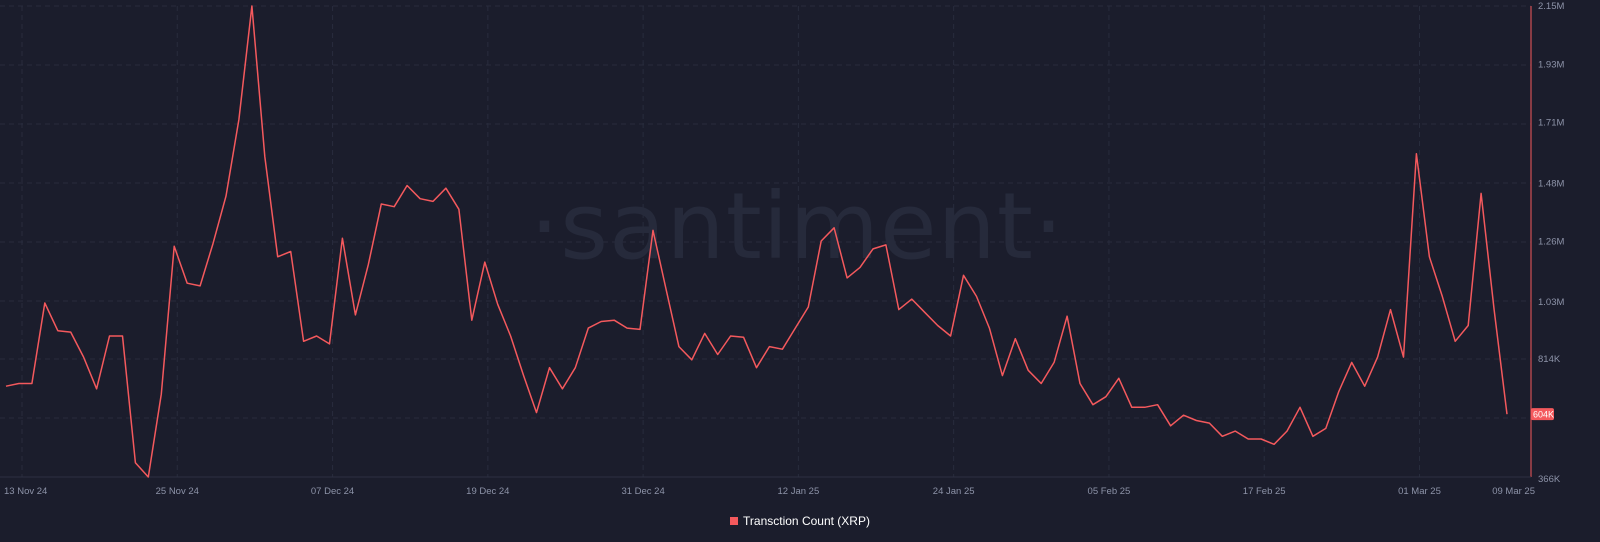  What do you see at coordinates (806, 521) in the screenshot?
I see `legend-label: Transction Count (XRP)` at bounding box center [806, 521].